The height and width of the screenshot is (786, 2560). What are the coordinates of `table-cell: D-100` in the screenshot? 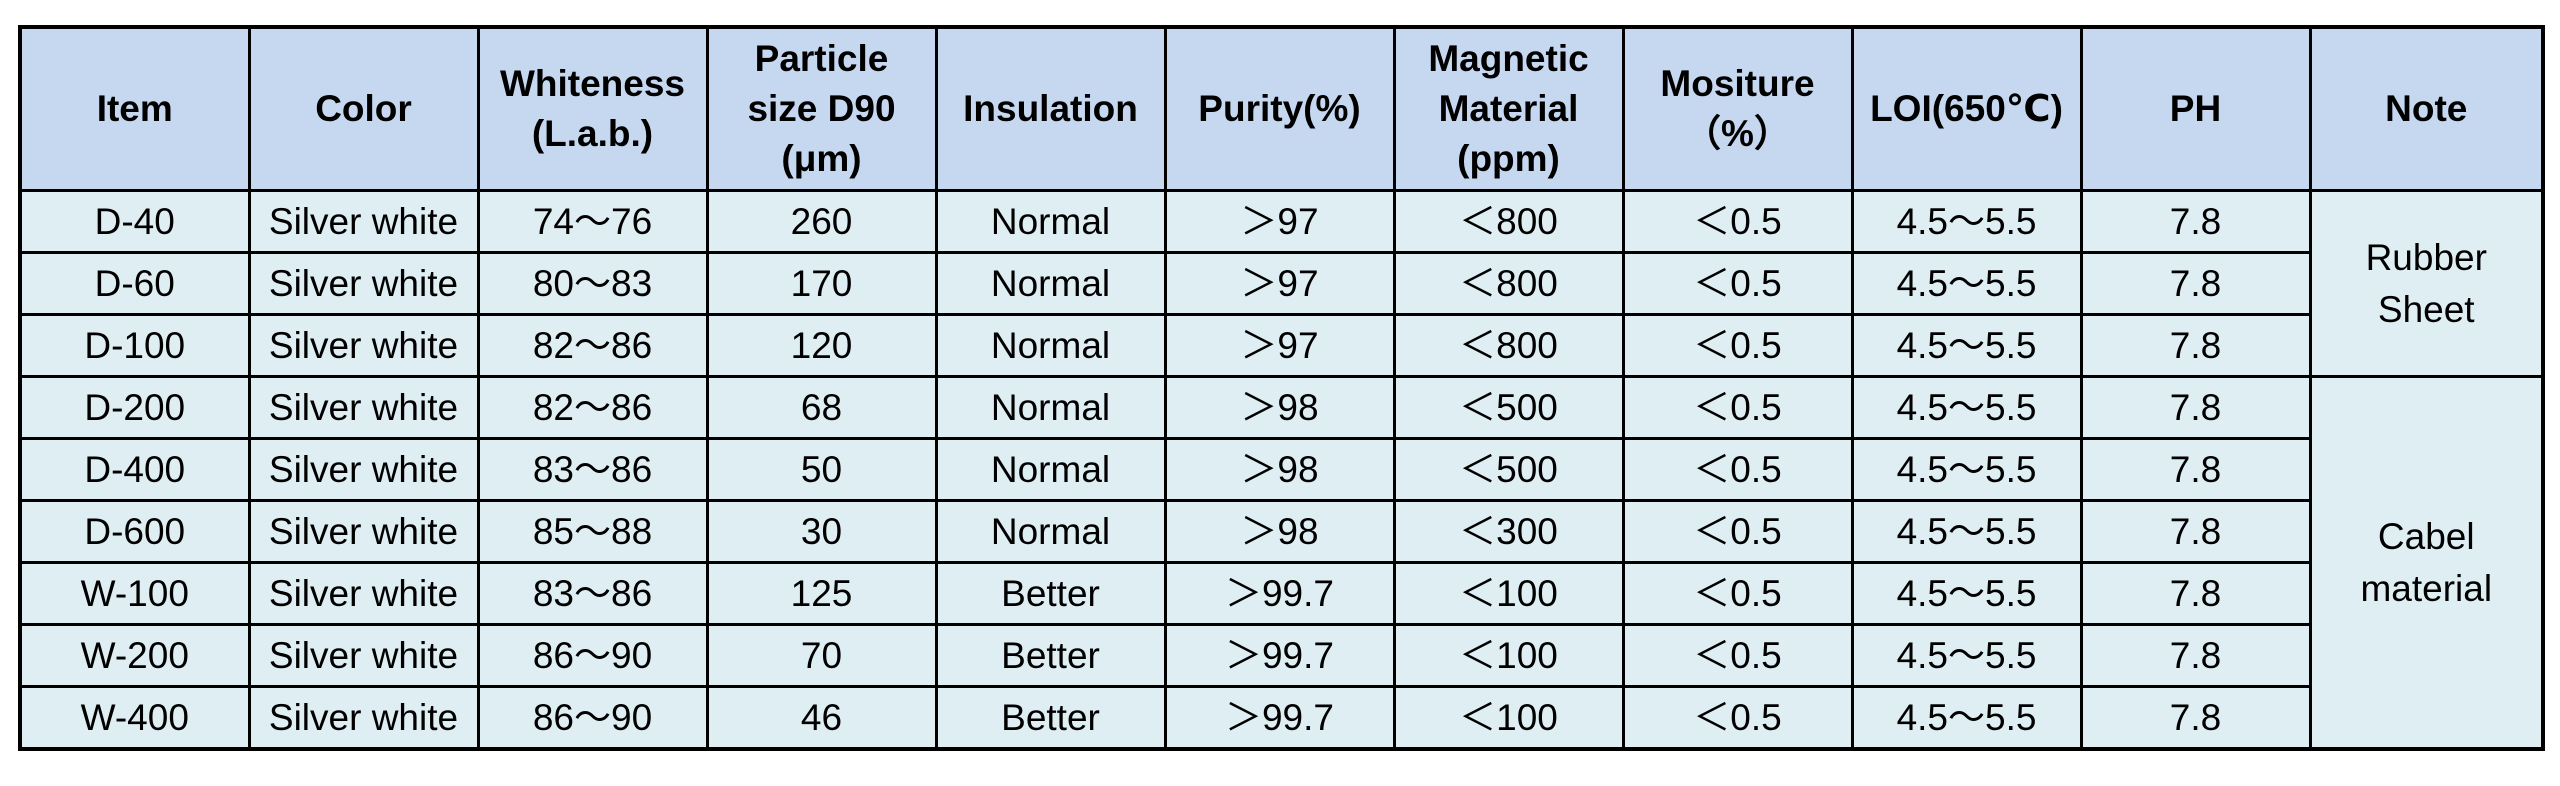 It's located at (134, 345).